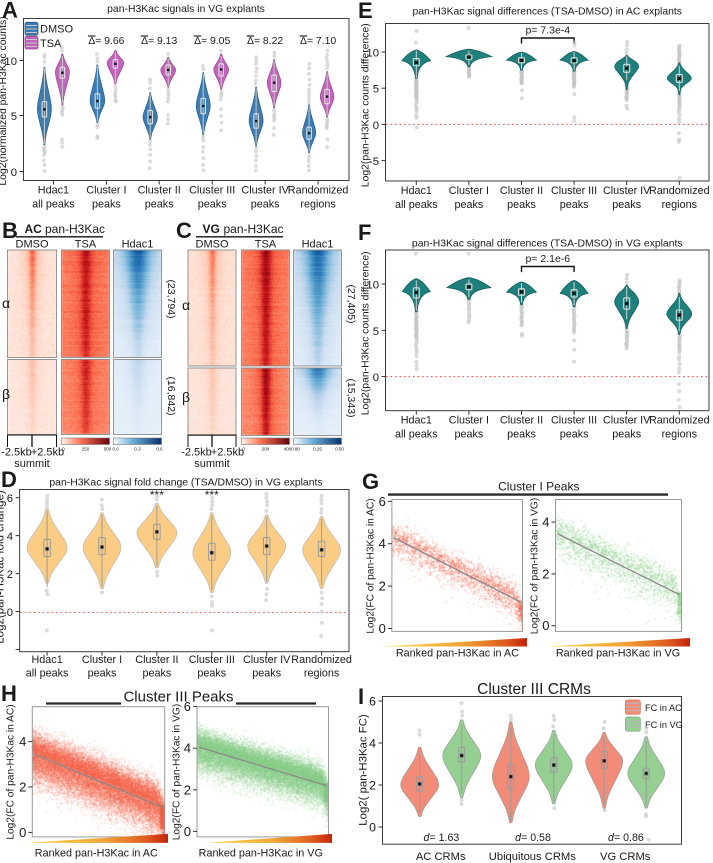 Image resolution: width=713 pixels, height=863 pixels. What do you see at coordinates (10, 11) in the screenshot?
I see `svg-text: A` at bounding box center [10, 11].